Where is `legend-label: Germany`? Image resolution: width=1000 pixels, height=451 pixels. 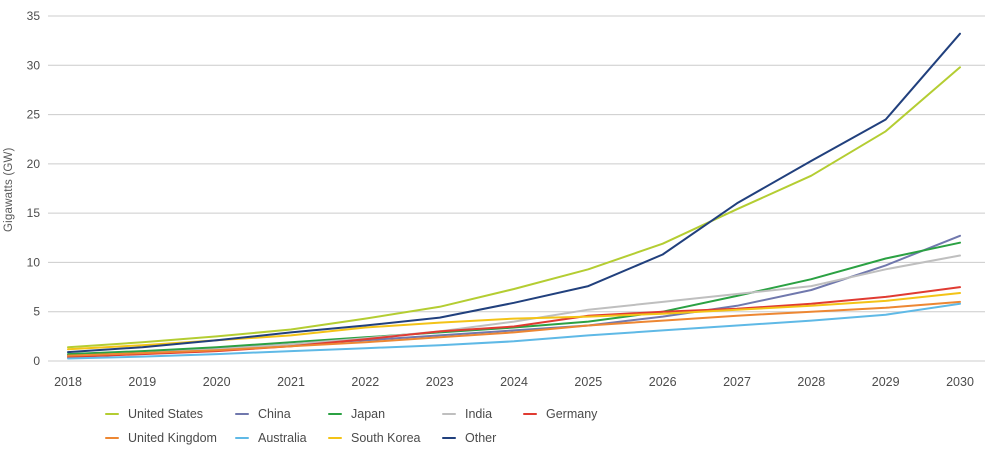 legend-label: Germany is located at coordinates (572, 414).